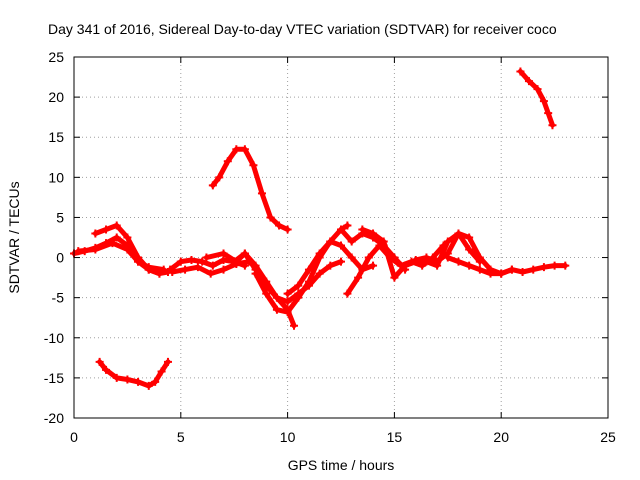 The width and height of the screenshot is (640, 480). I want to click on y-axis-label: SDTVAR / TECUs, so click(14, 237).